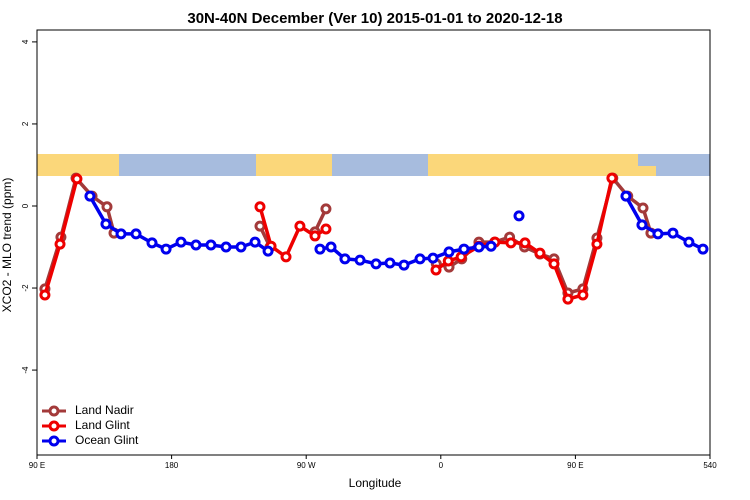 The image size is (750, 500). I want to click on world-map-band, so click(373, 165).